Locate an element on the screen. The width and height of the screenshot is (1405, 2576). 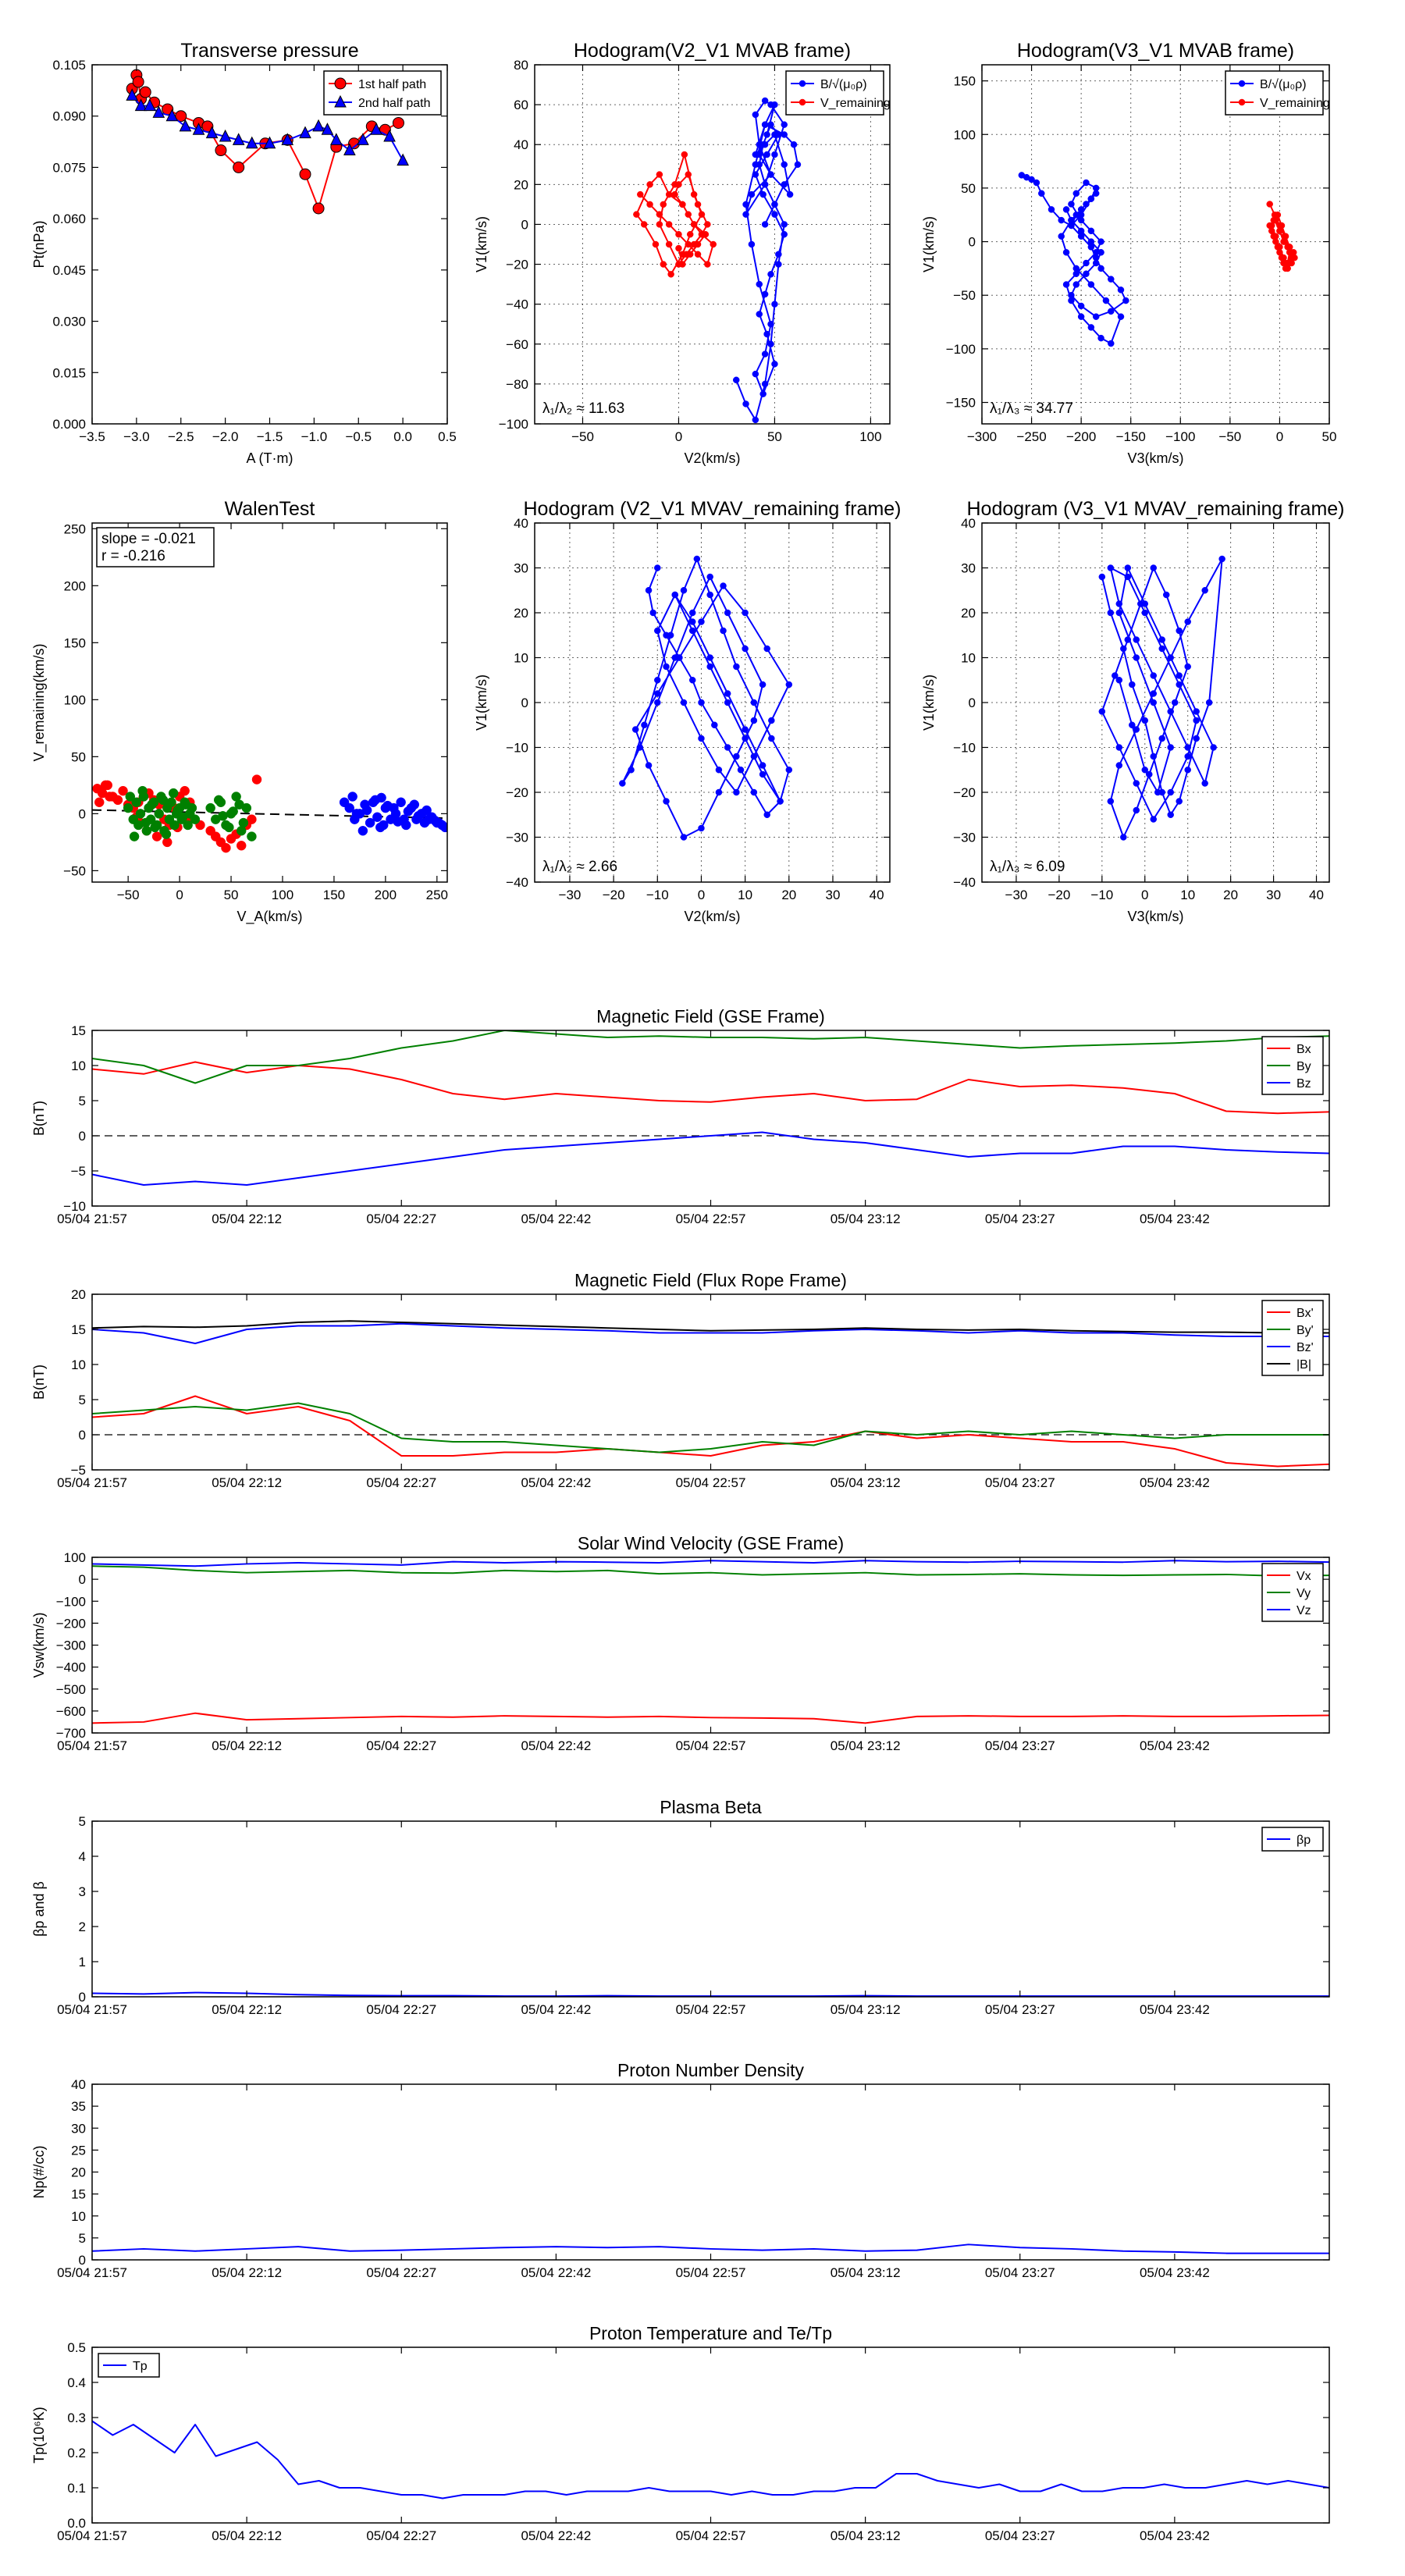
y-tick-label: 2 is located at coordinates (82, 1927).